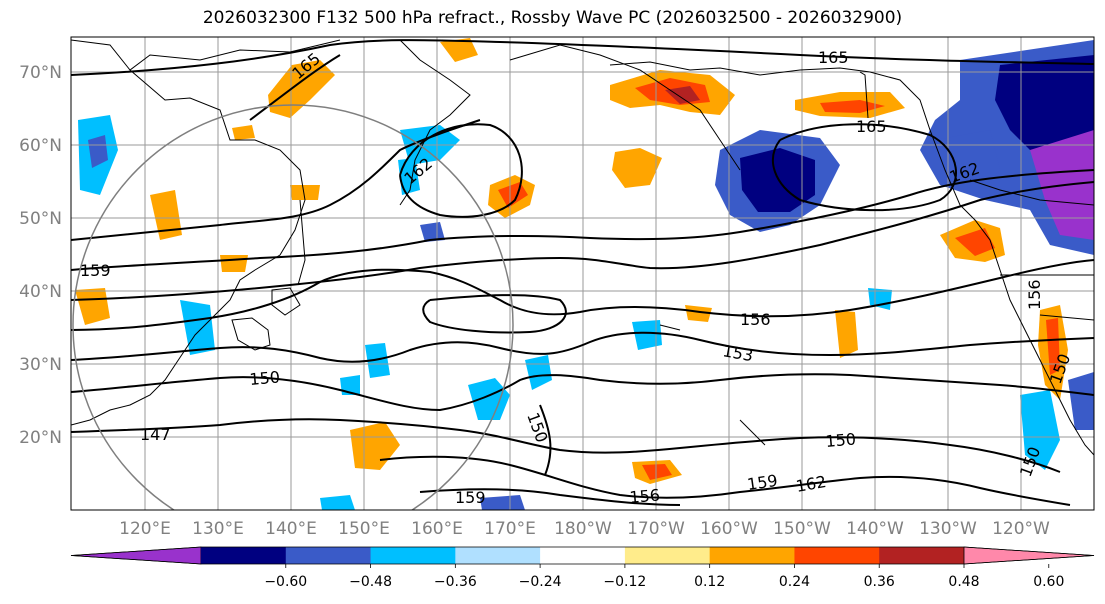  What do you see at coordinates (948, 529) in the screenshot?
I see `lon-label: 130°W` at bounding box center [948, 529].